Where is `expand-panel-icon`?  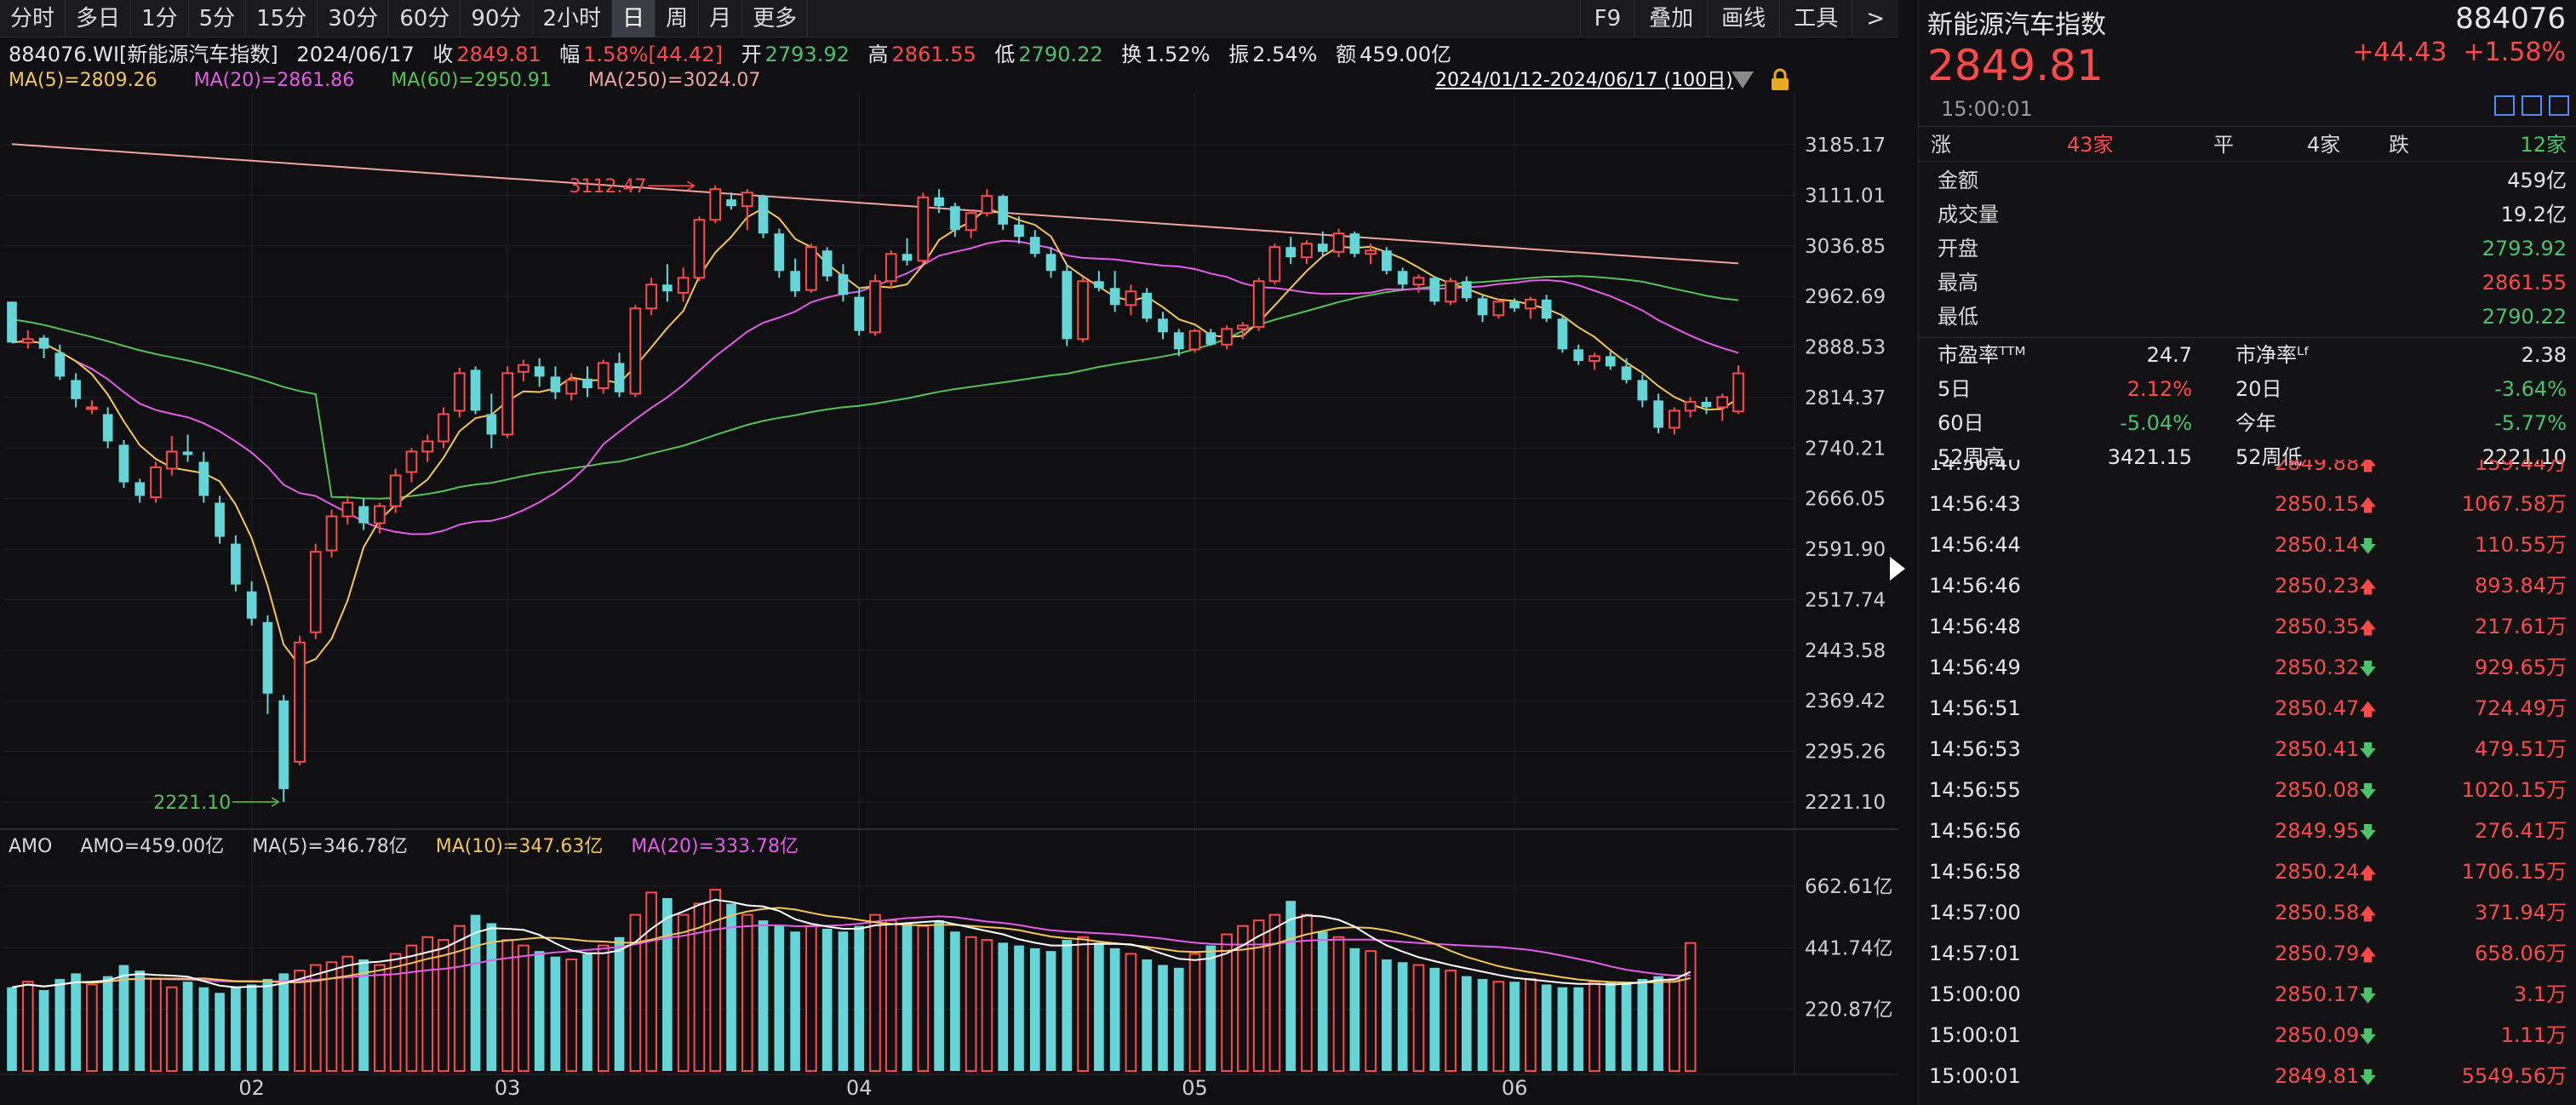 expand-panel-icon is located at coordinates (1898, 569).